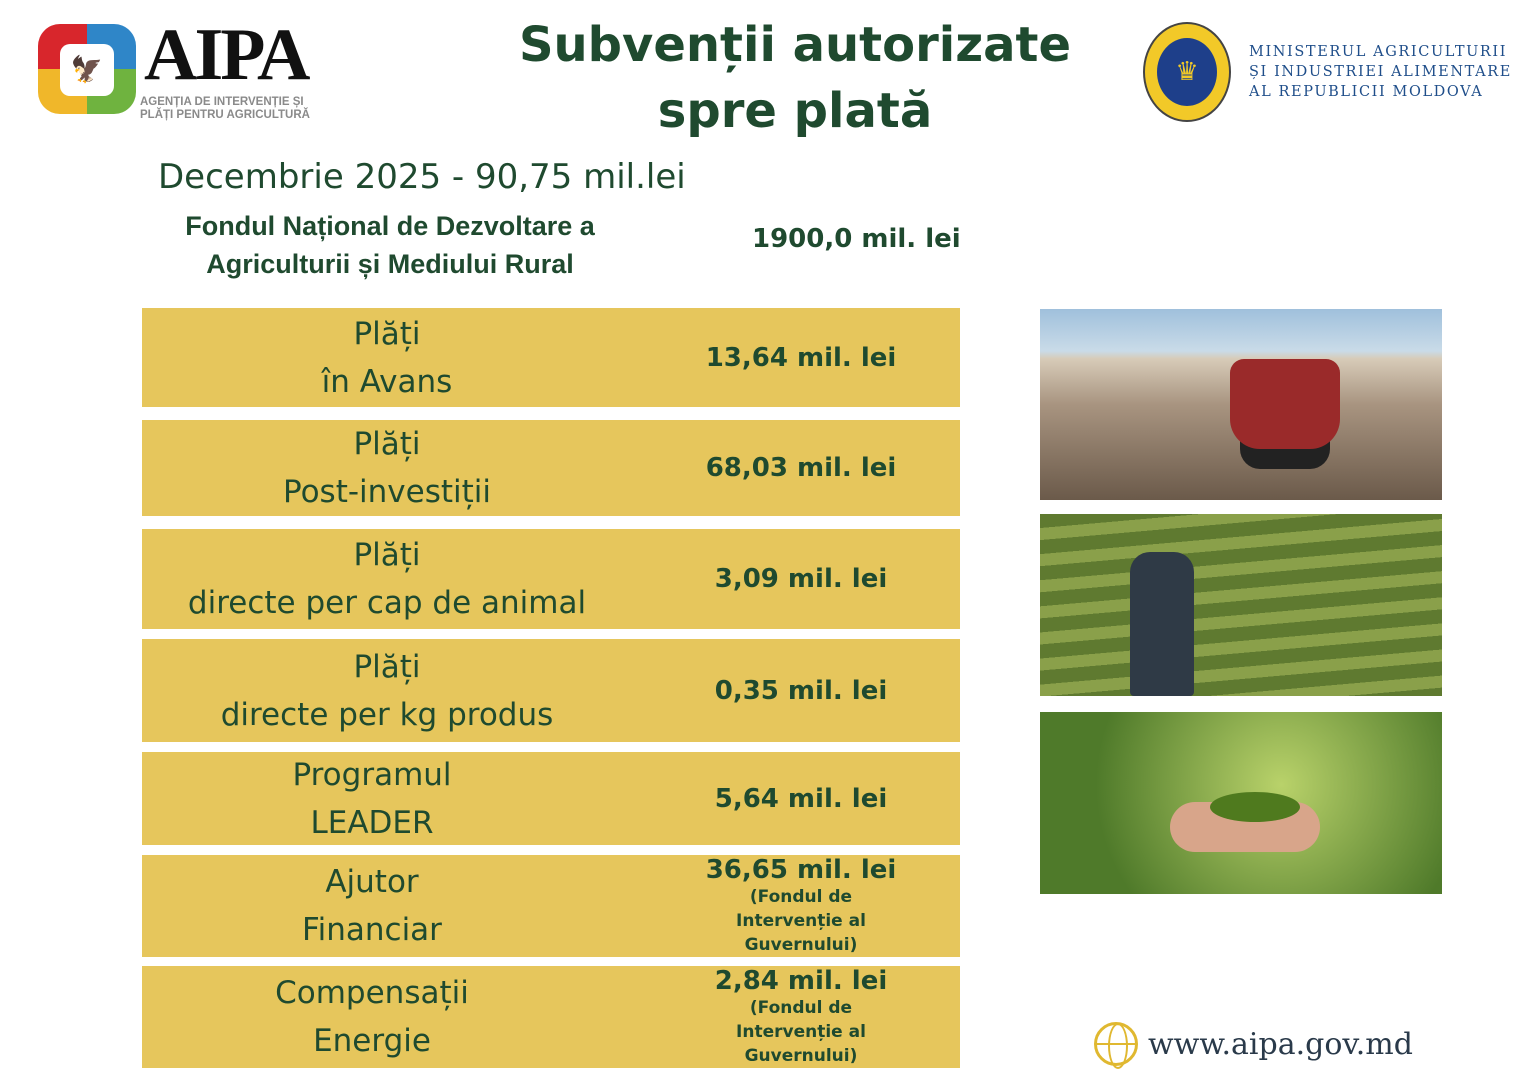 This screenshot has height=1080, width=1528. What do you see at coordinates (387, 381) in the screenshot?
I see `text-label: în Avans` at bounding box center [387, 381].